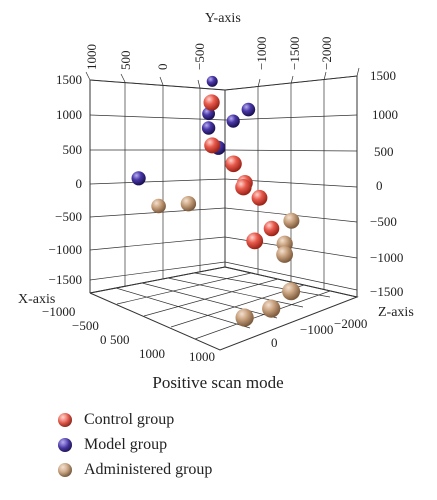  Describe the element at coordinates (36, 299) in the screenshot. I see `x-axis-title: X-axis` at that location.